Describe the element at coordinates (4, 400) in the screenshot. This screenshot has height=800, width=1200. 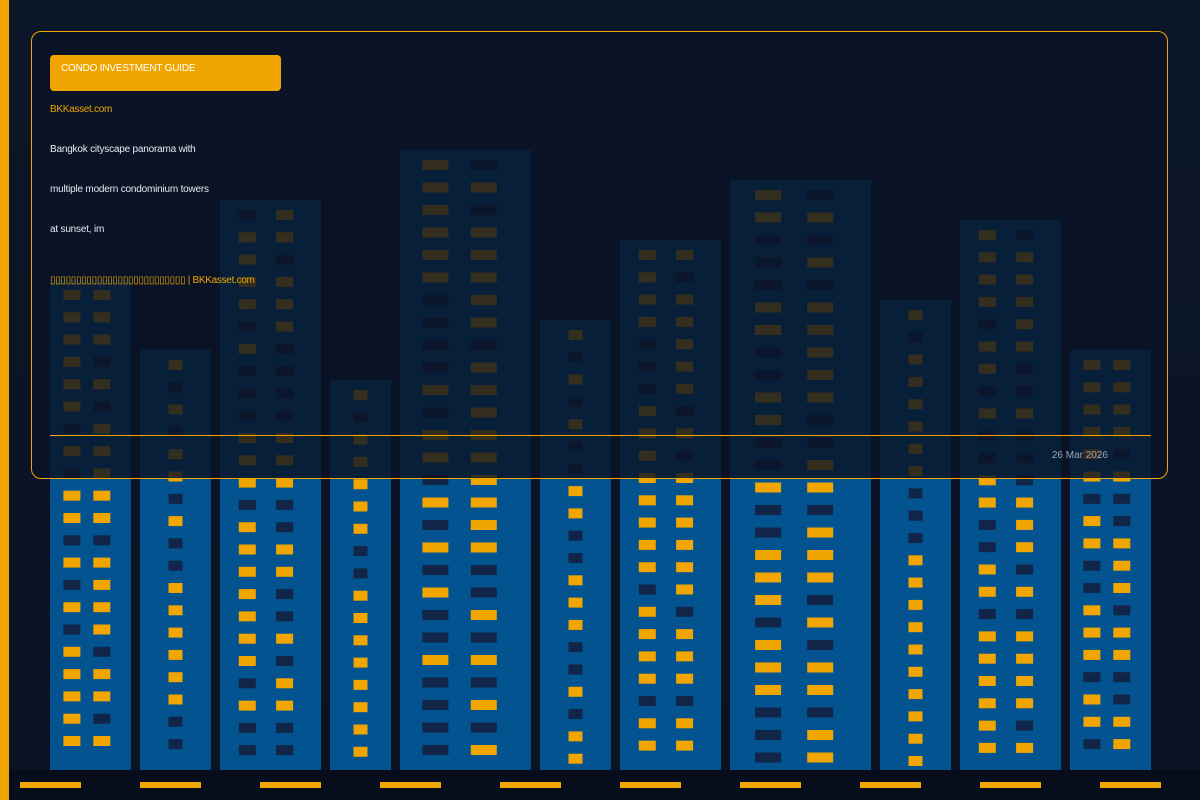
I see `left-accent-bar` at that location.